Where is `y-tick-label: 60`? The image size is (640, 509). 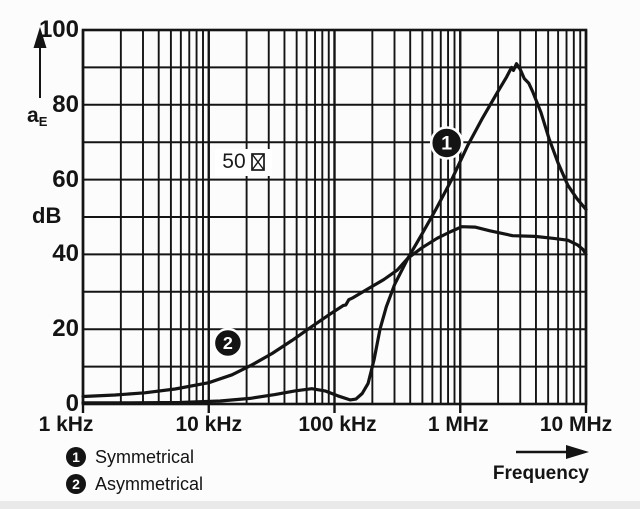
y-tick-label: 60 is located at coordinates (65, 179).